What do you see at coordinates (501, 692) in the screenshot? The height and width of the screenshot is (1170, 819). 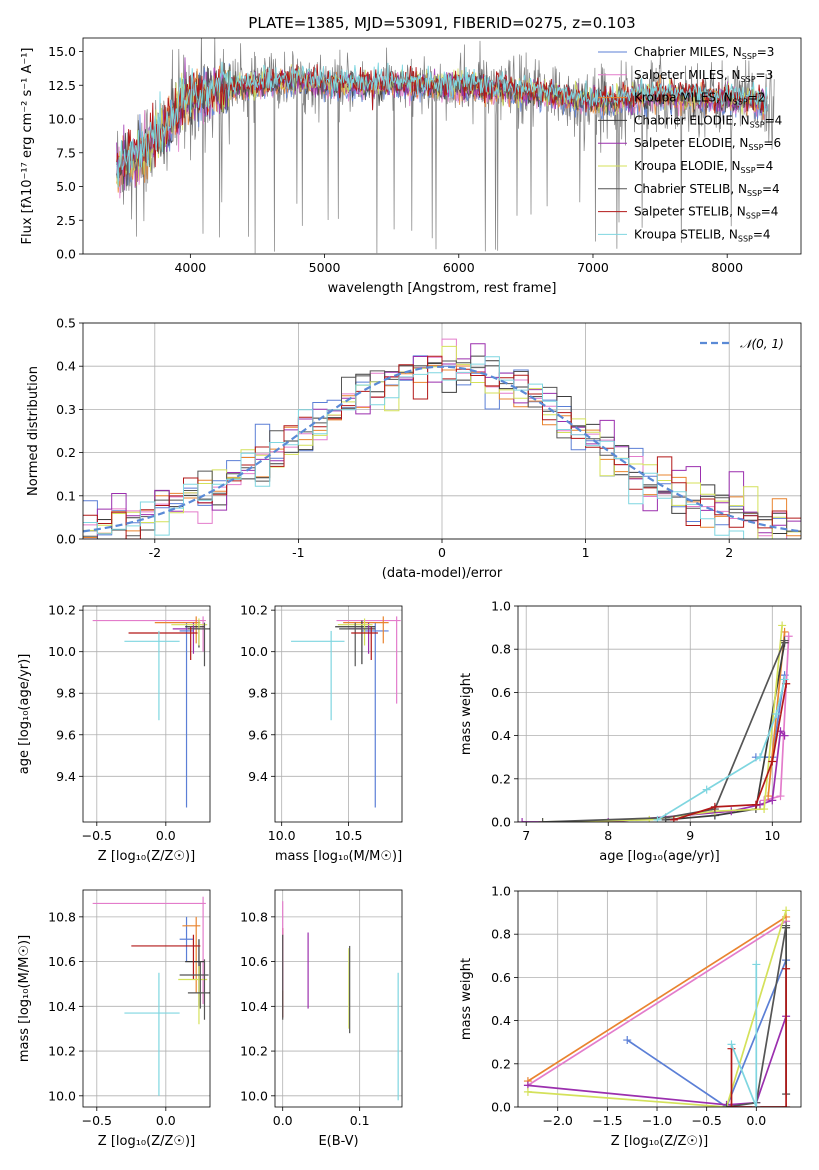 I see `y-tick-label: 0.6` at bounding box center [501, 692].